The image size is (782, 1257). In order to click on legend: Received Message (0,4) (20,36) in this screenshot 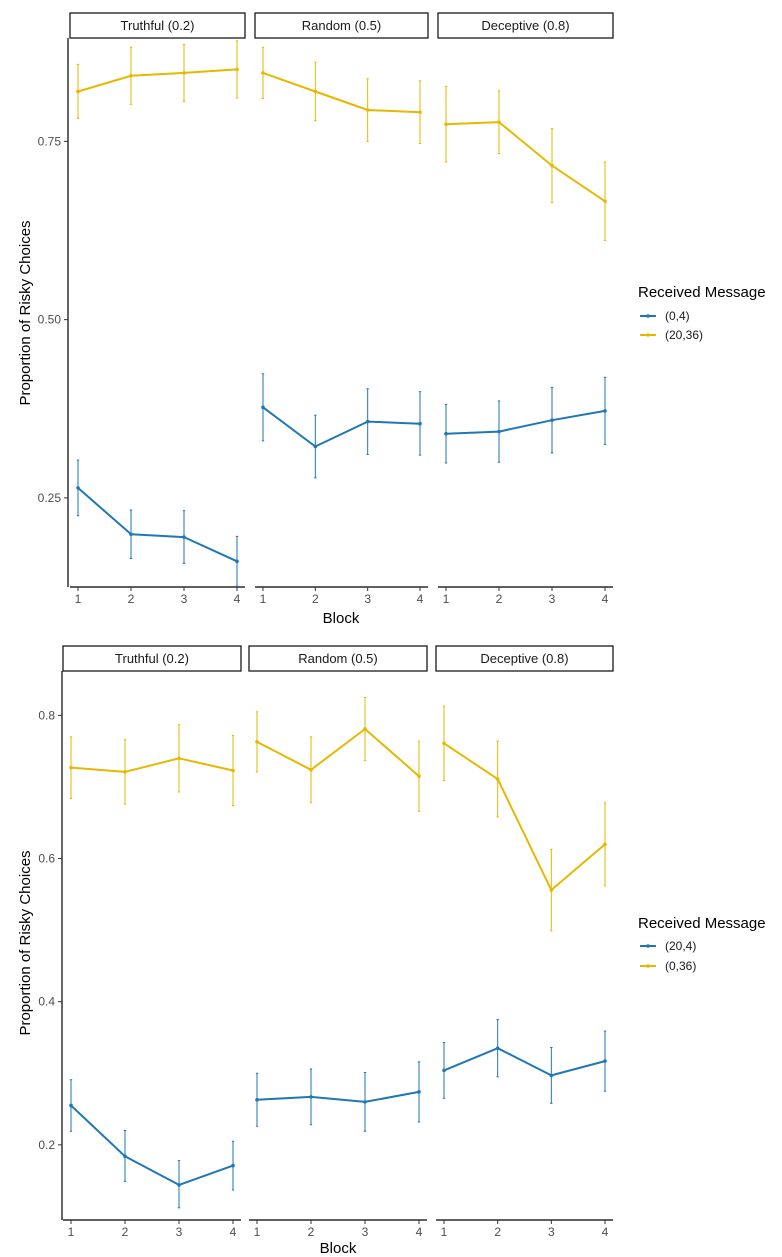, I will do `click(702, 313)`.